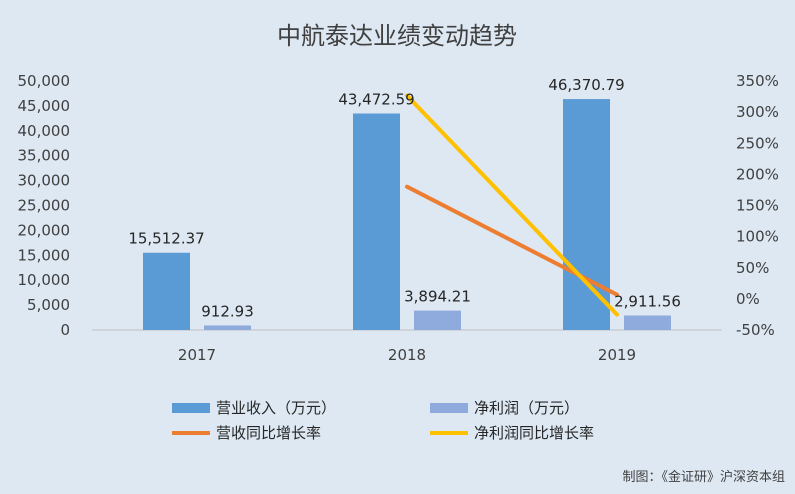 This screenshot has width=795, height=494. Describe the element at coordinates (44, 181) in the screenshot. I see `left-tick-label: 30,000` at that location.